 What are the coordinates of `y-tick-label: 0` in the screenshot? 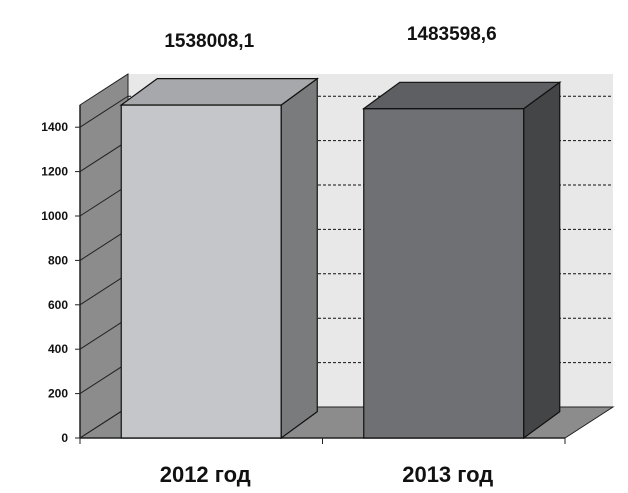 It's located at (64, 438).